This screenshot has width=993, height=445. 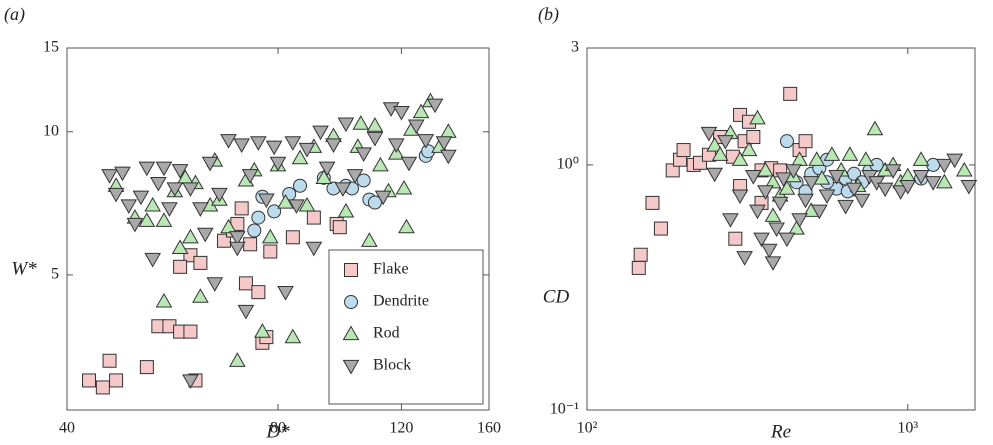 I want to click on panel-label: (b), so click(x=548, y=14).